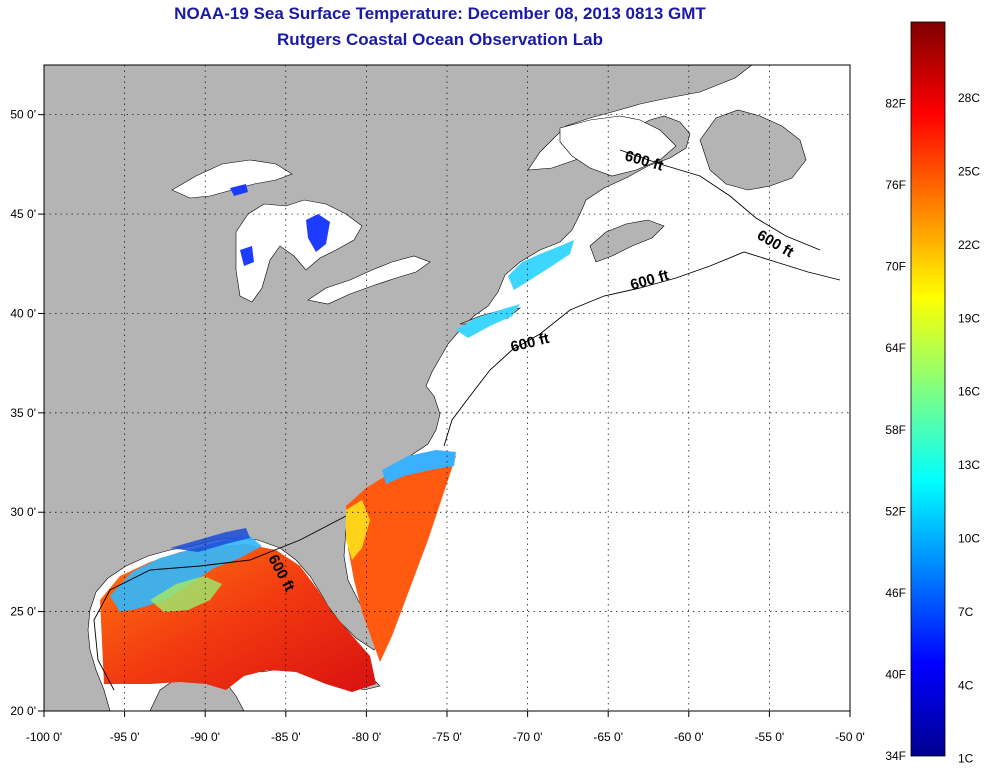 Image resolution: width=984 pixels, height=770 pixels. Describe the element at coordinates (23, 115) in the screenshot. I see `lat-tick-label: 50 0'` at that location.